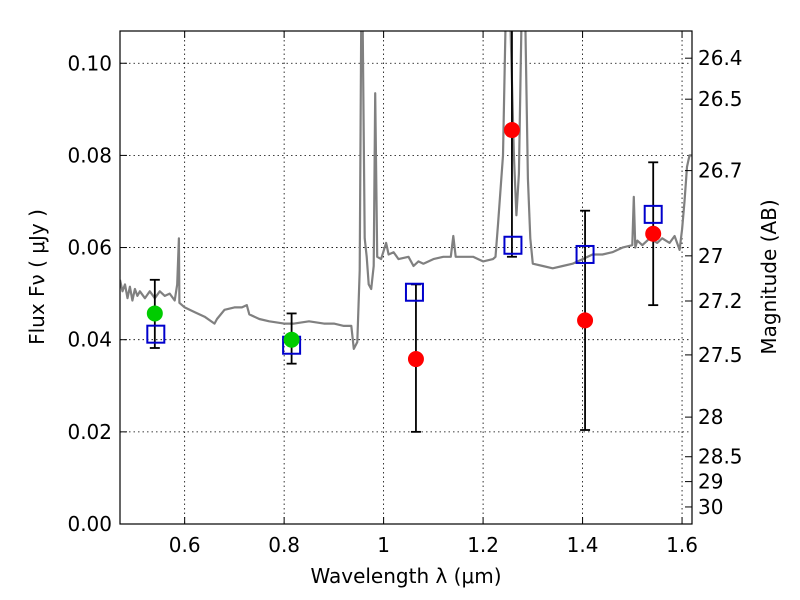 The image size is (800, 600). What do you see at coordinates (710, 482) in the screenshot?
I see `right-tick-label: 29` at bounding box center [710, 482].